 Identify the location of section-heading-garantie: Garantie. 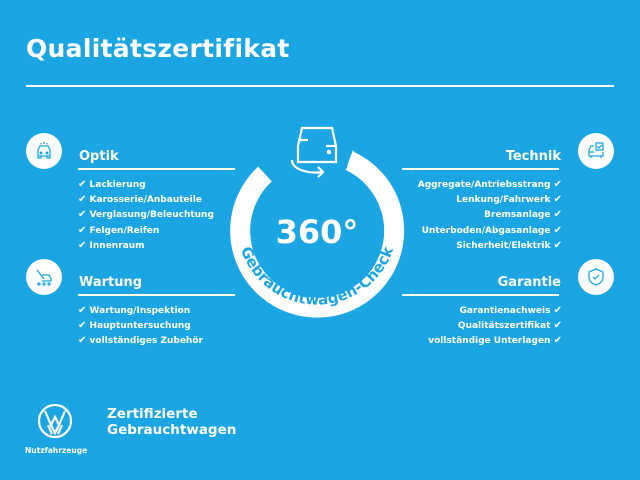
(529, 282).